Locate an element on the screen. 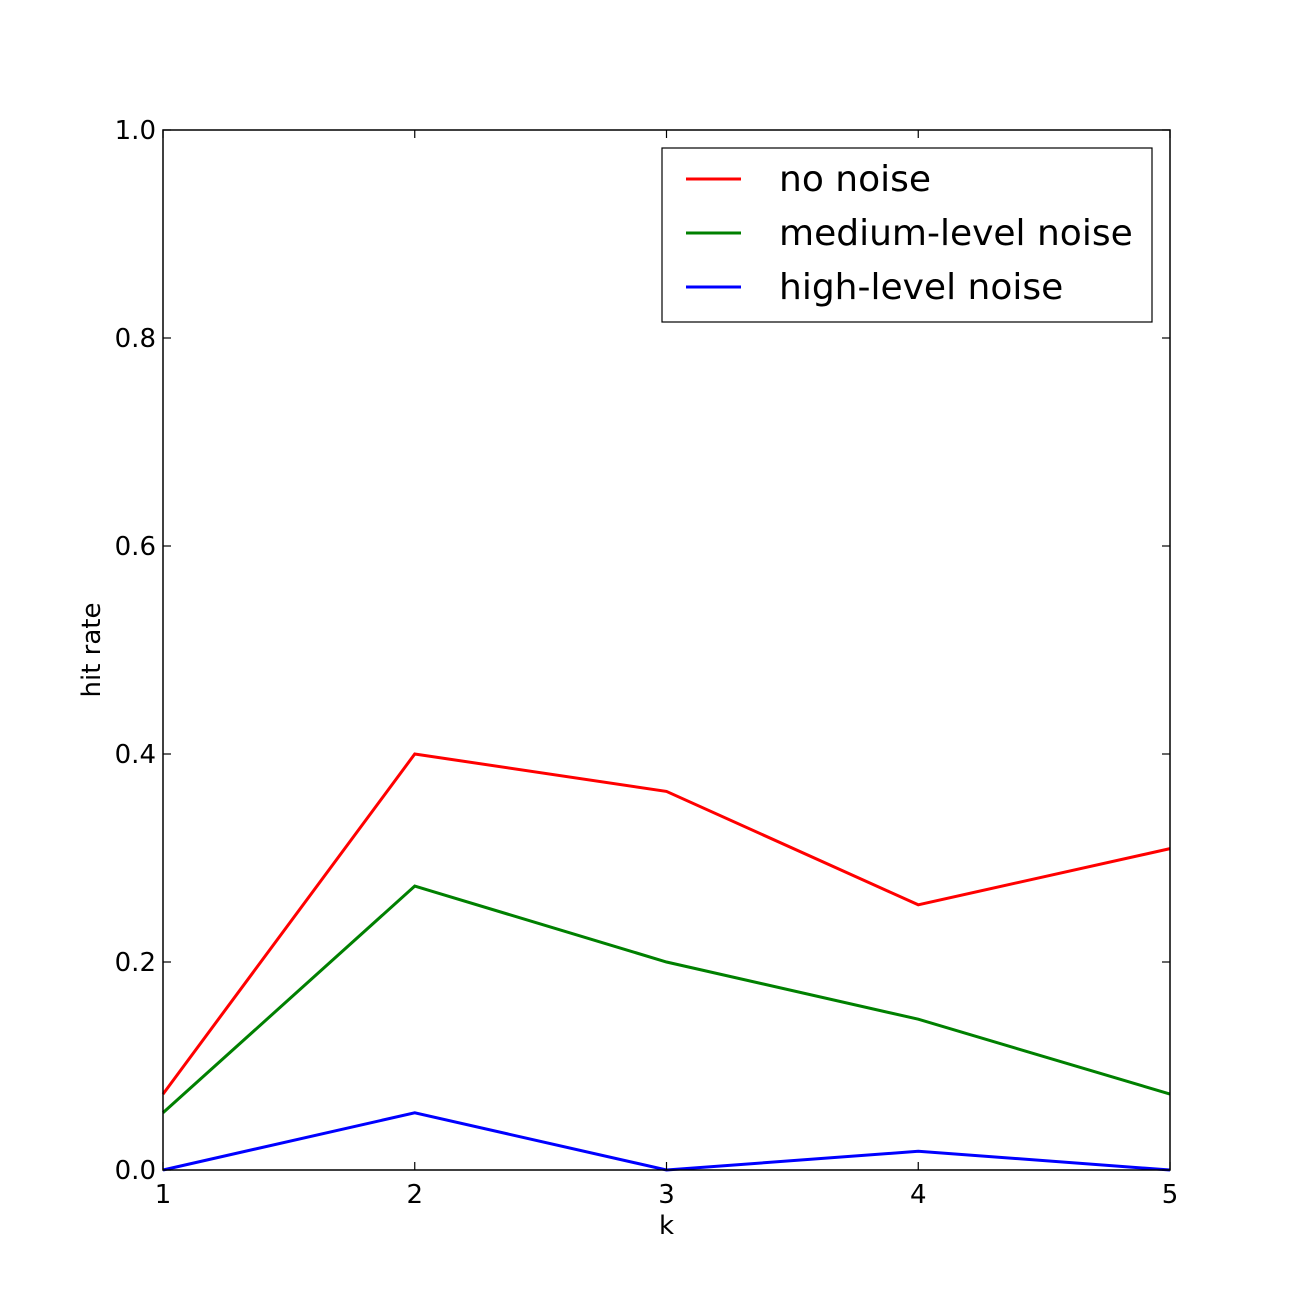 This screenshot has width=1300, height=1305. x-tick-label: 3 is located at coordinates (666, 1195).